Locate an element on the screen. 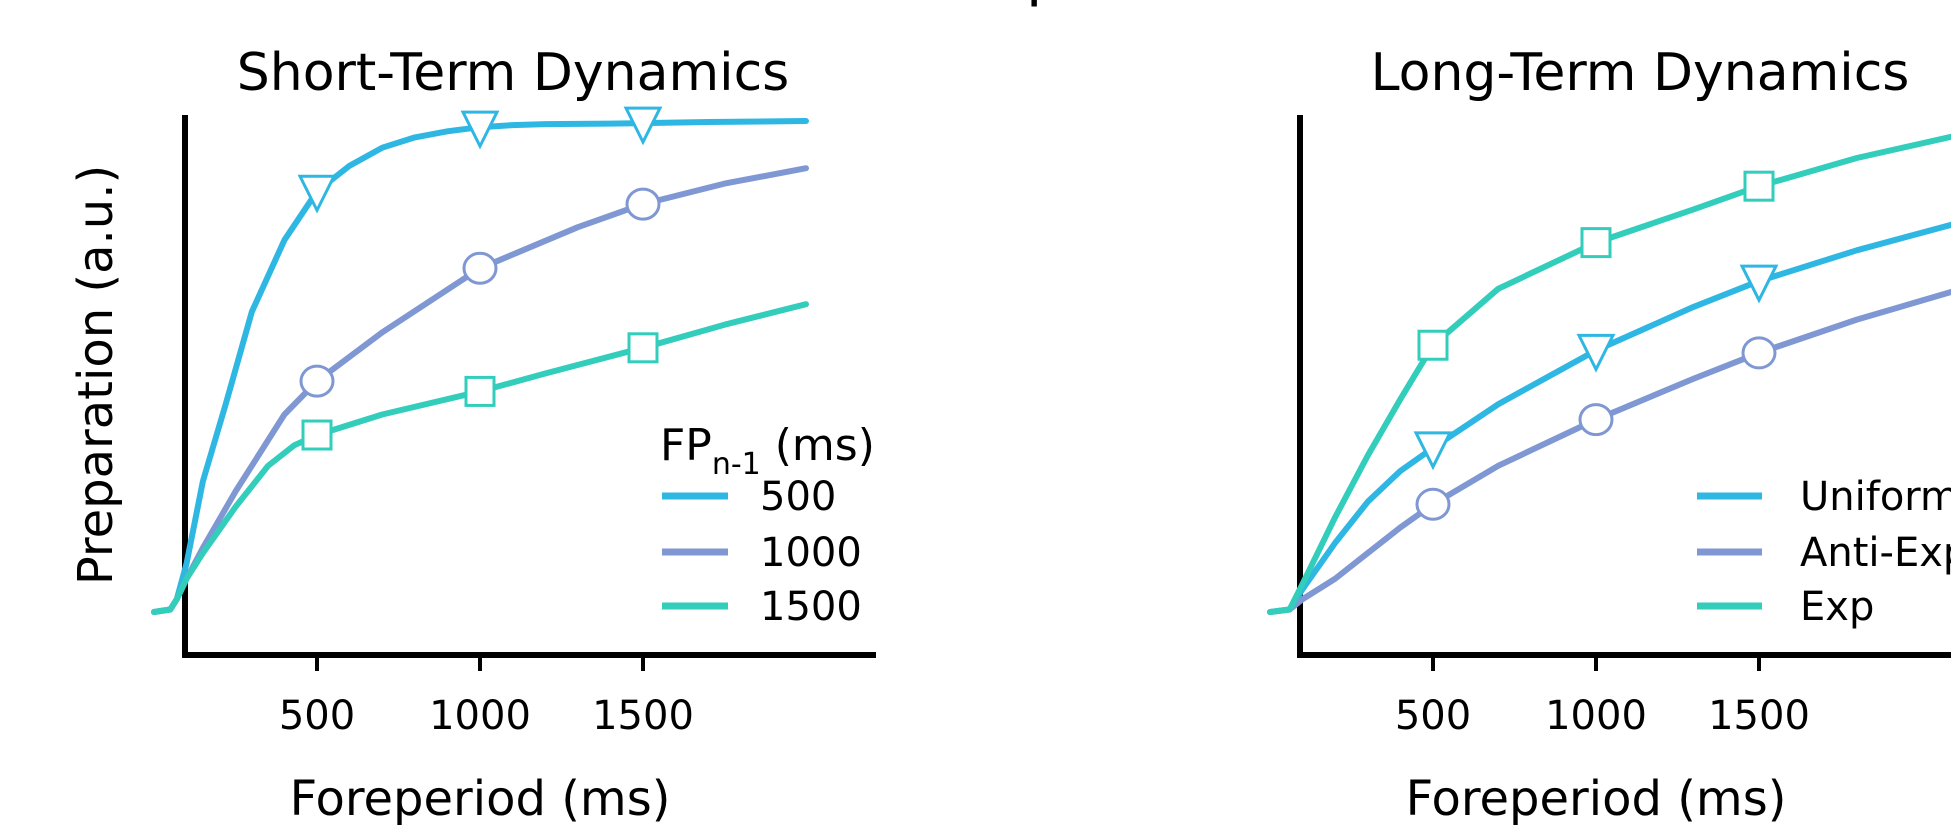 The width and height of the screenshot is (1951, 828). figure-title: p is located at coordinates (1045, 4).